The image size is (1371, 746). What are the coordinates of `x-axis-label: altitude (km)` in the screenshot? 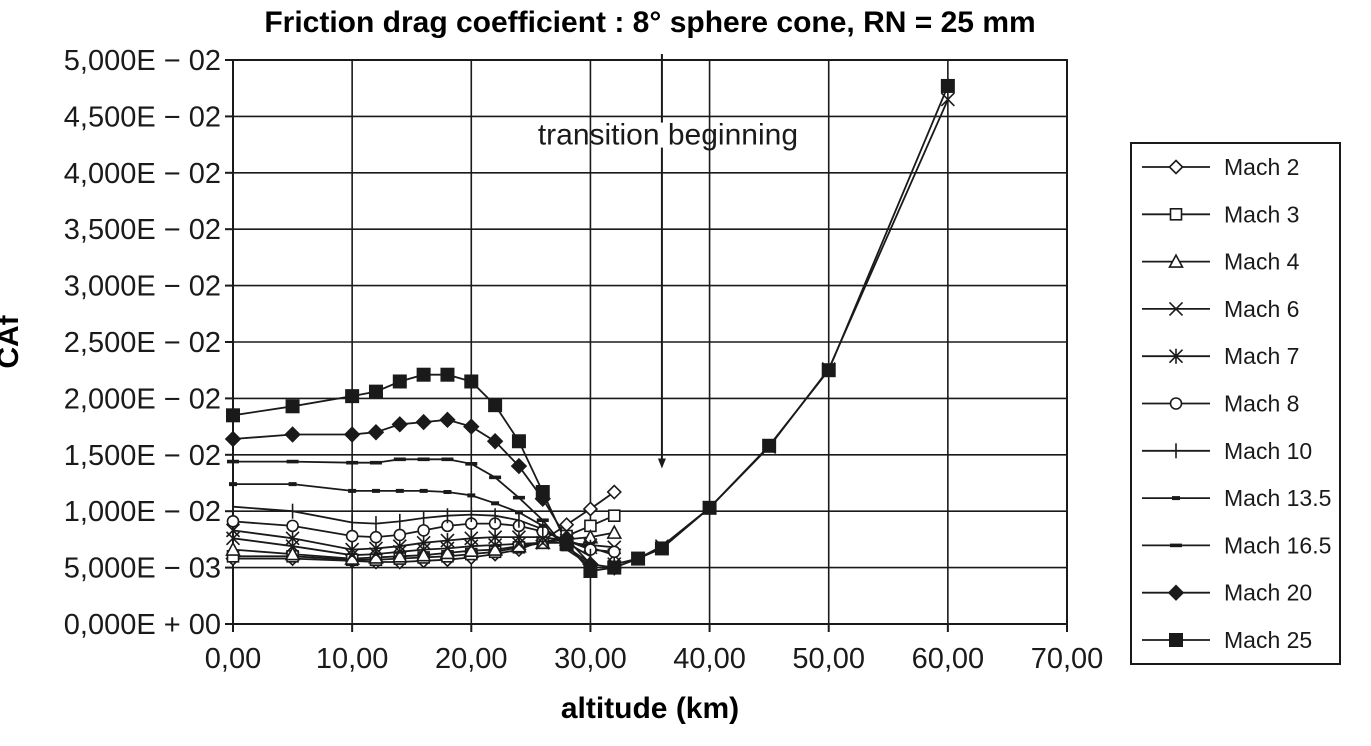 It's located at (650, 708).